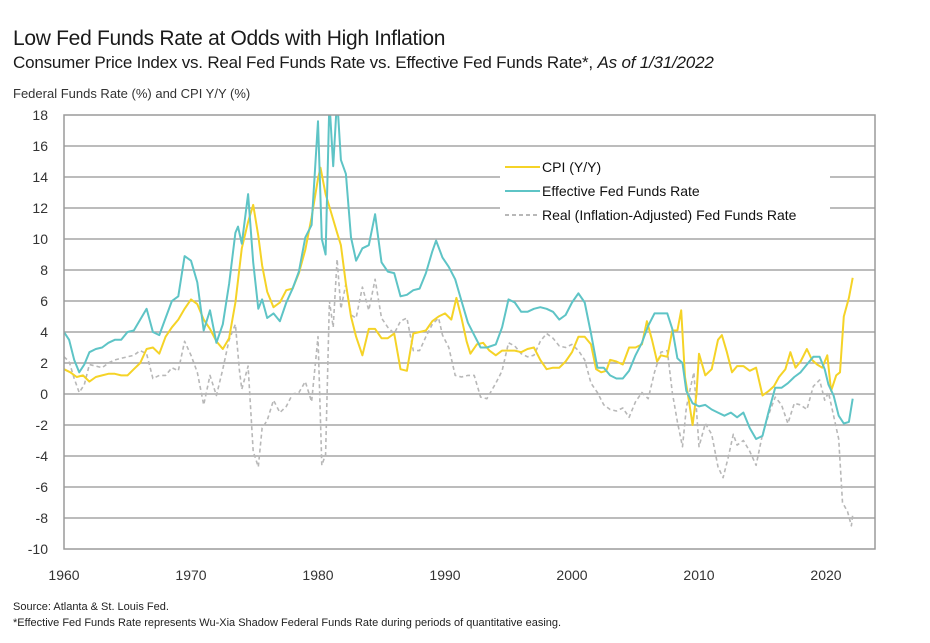 The width and height of the screenshot is (930, 643). What do you see at coordinates (91, 607) in the screenshot?
I see `source-note: Source: Atlanta & St. Louis Fed.` at bounding box center [91, 607].